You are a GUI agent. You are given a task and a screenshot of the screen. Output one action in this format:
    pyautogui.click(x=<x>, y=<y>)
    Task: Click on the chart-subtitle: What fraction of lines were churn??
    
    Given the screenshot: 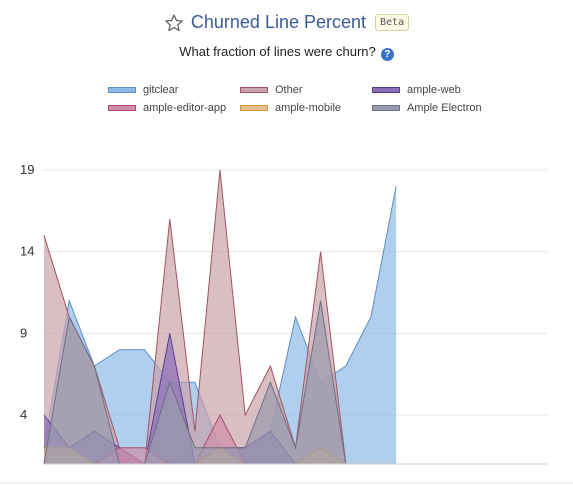 What is the action you would take?
    pyautogui.click(x=286, y=52)
    